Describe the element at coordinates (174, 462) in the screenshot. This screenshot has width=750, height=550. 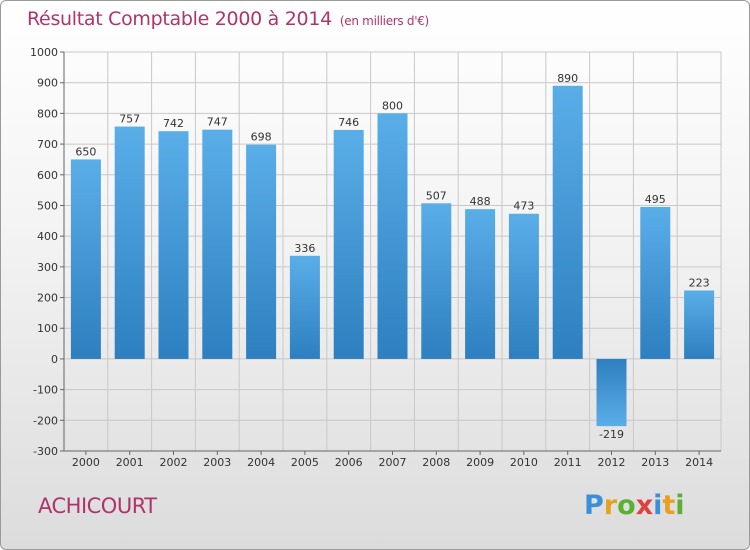
I see `x-tick-label: 2002` at that location.